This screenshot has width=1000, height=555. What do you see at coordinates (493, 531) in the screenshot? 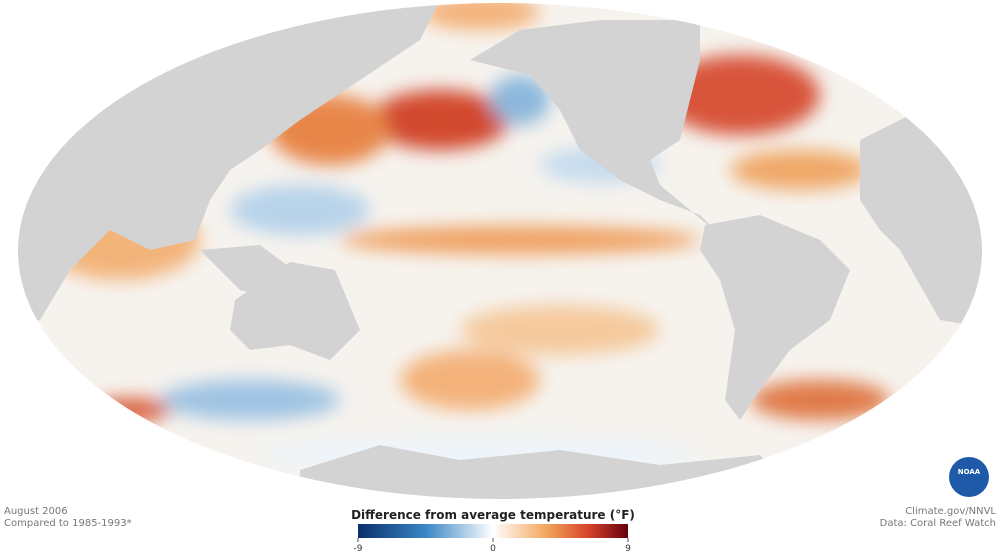
I see `color-scale` at bounding box center [493, 531].